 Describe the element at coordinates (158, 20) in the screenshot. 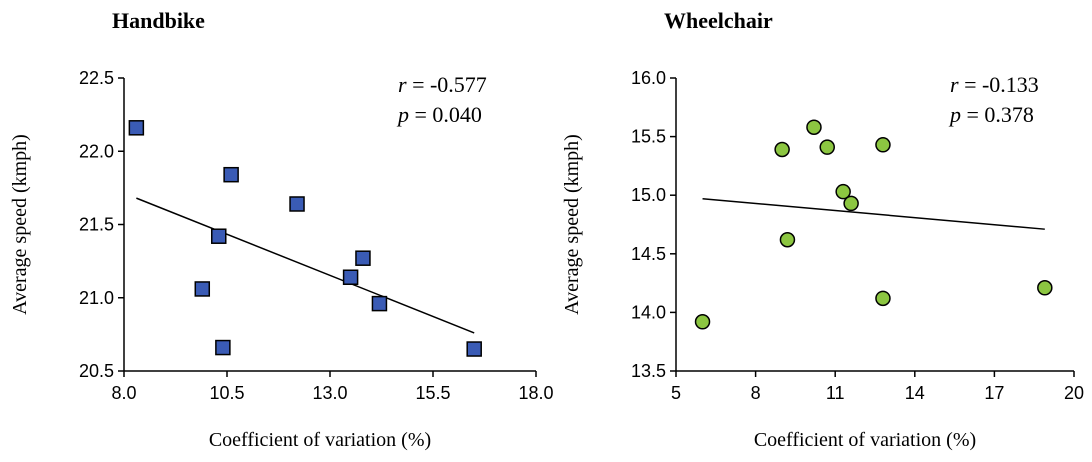

I see `chart-title: Handbike` at that location.